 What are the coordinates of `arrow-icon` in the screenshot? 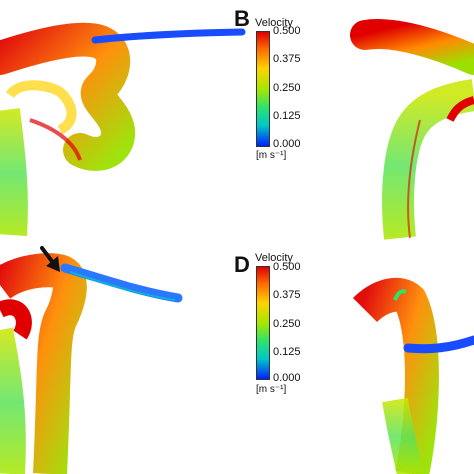 It's located at (50, 259).